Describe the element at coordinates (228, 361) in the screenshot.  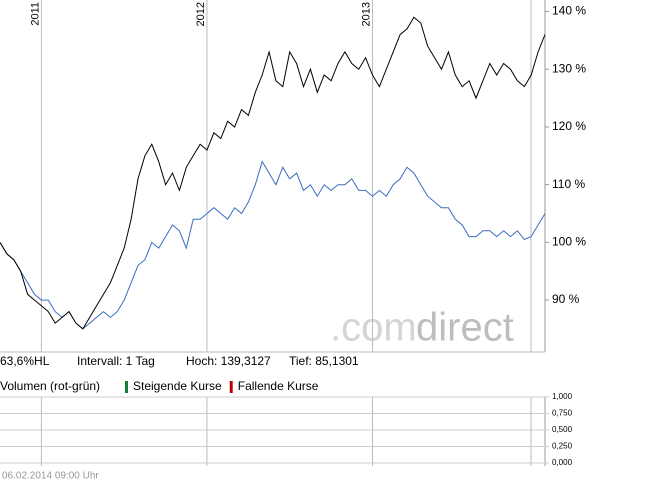
I see `info: Hoch: 139,3127` at that location.